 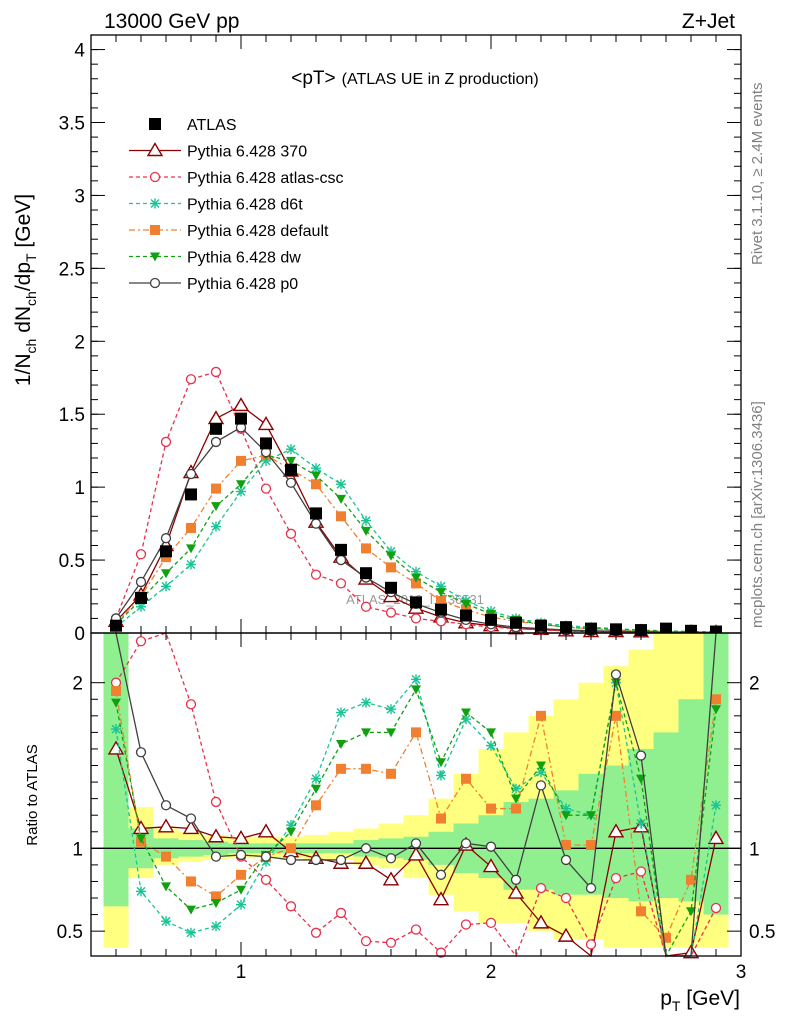 What do you see at coordinates (754, 849) in the screenshot?
I see `ratio-y-tick-label-right: 1` at bounding box center [754, 849].